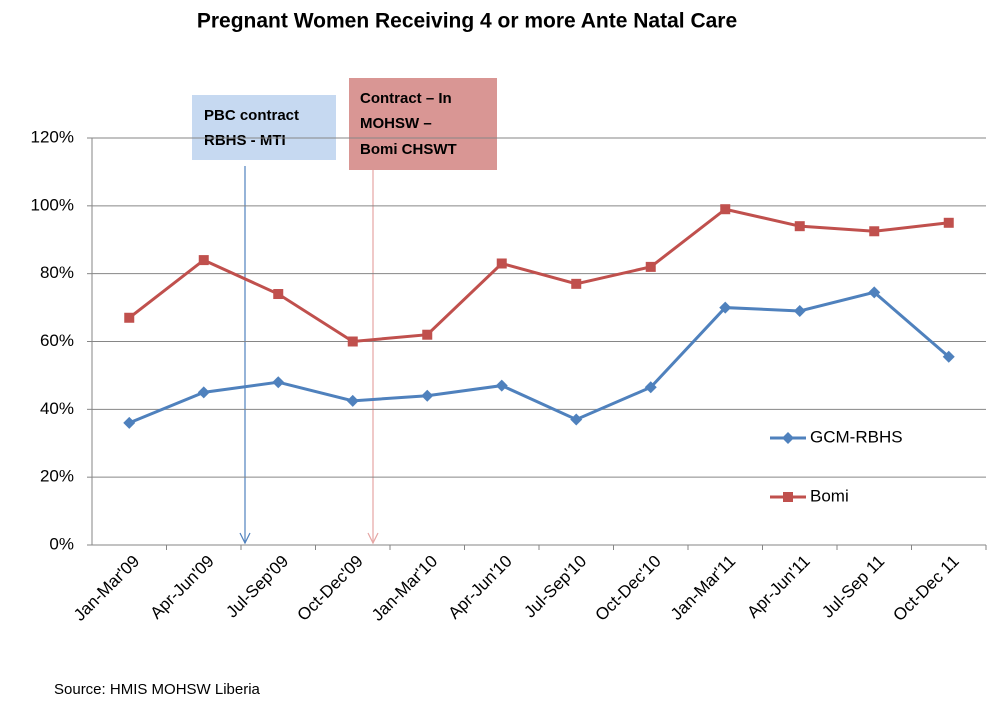 The image size is (987, 704). Describe the element at coordinates (61, 543) in the screenshot. I see `y-tick-label: 0%` at that location.